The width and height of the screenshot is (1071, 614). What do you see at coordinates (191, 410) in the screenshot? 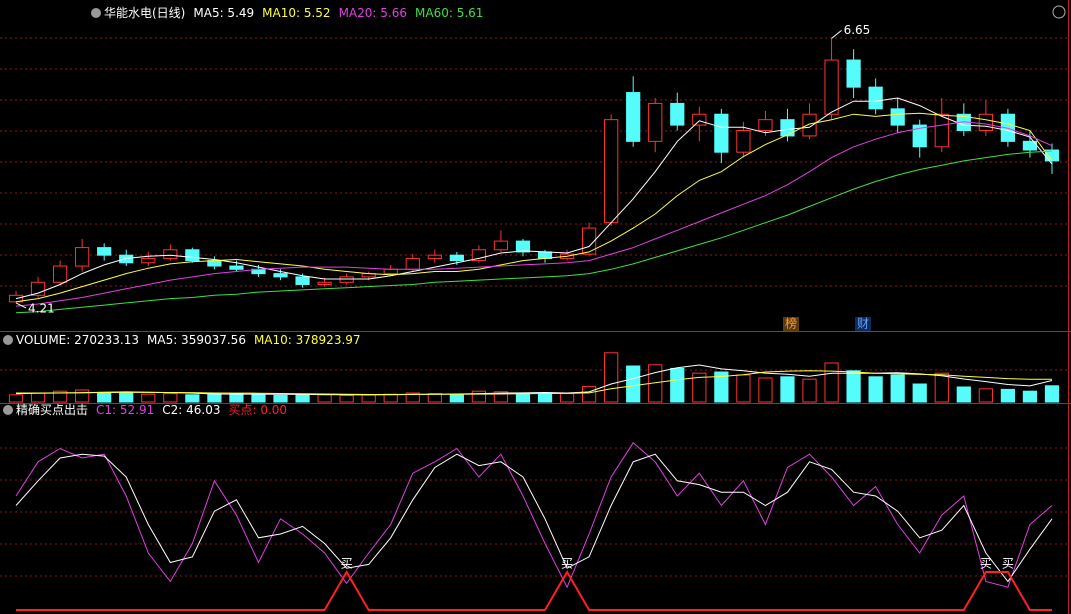
I see `header-item: C2: 46.03` at bounding box center [191, 410].